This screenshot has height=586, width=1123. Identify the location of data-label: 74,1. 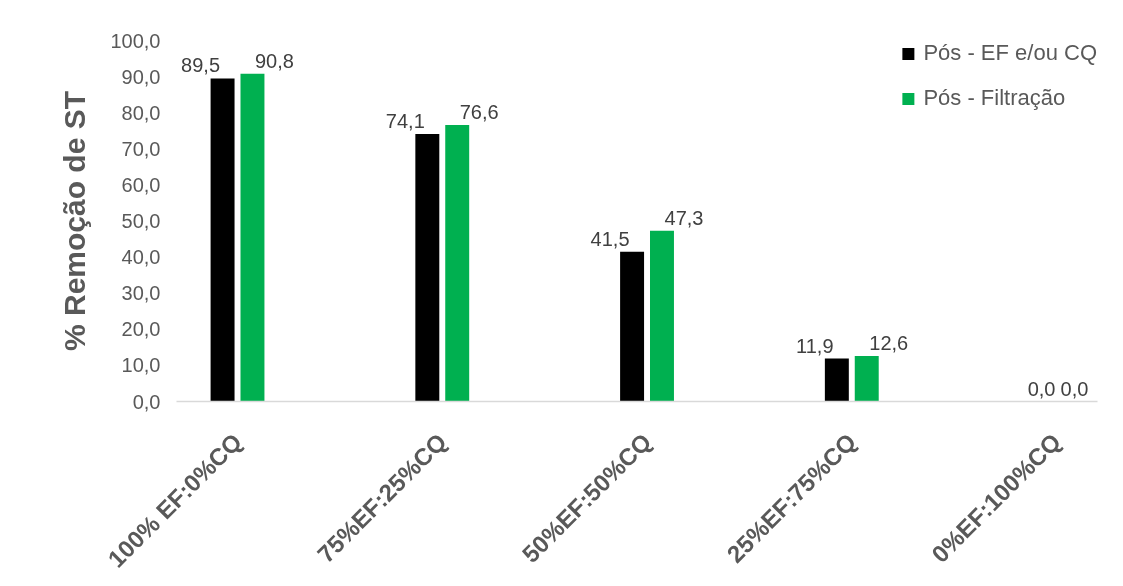
(405, 121).